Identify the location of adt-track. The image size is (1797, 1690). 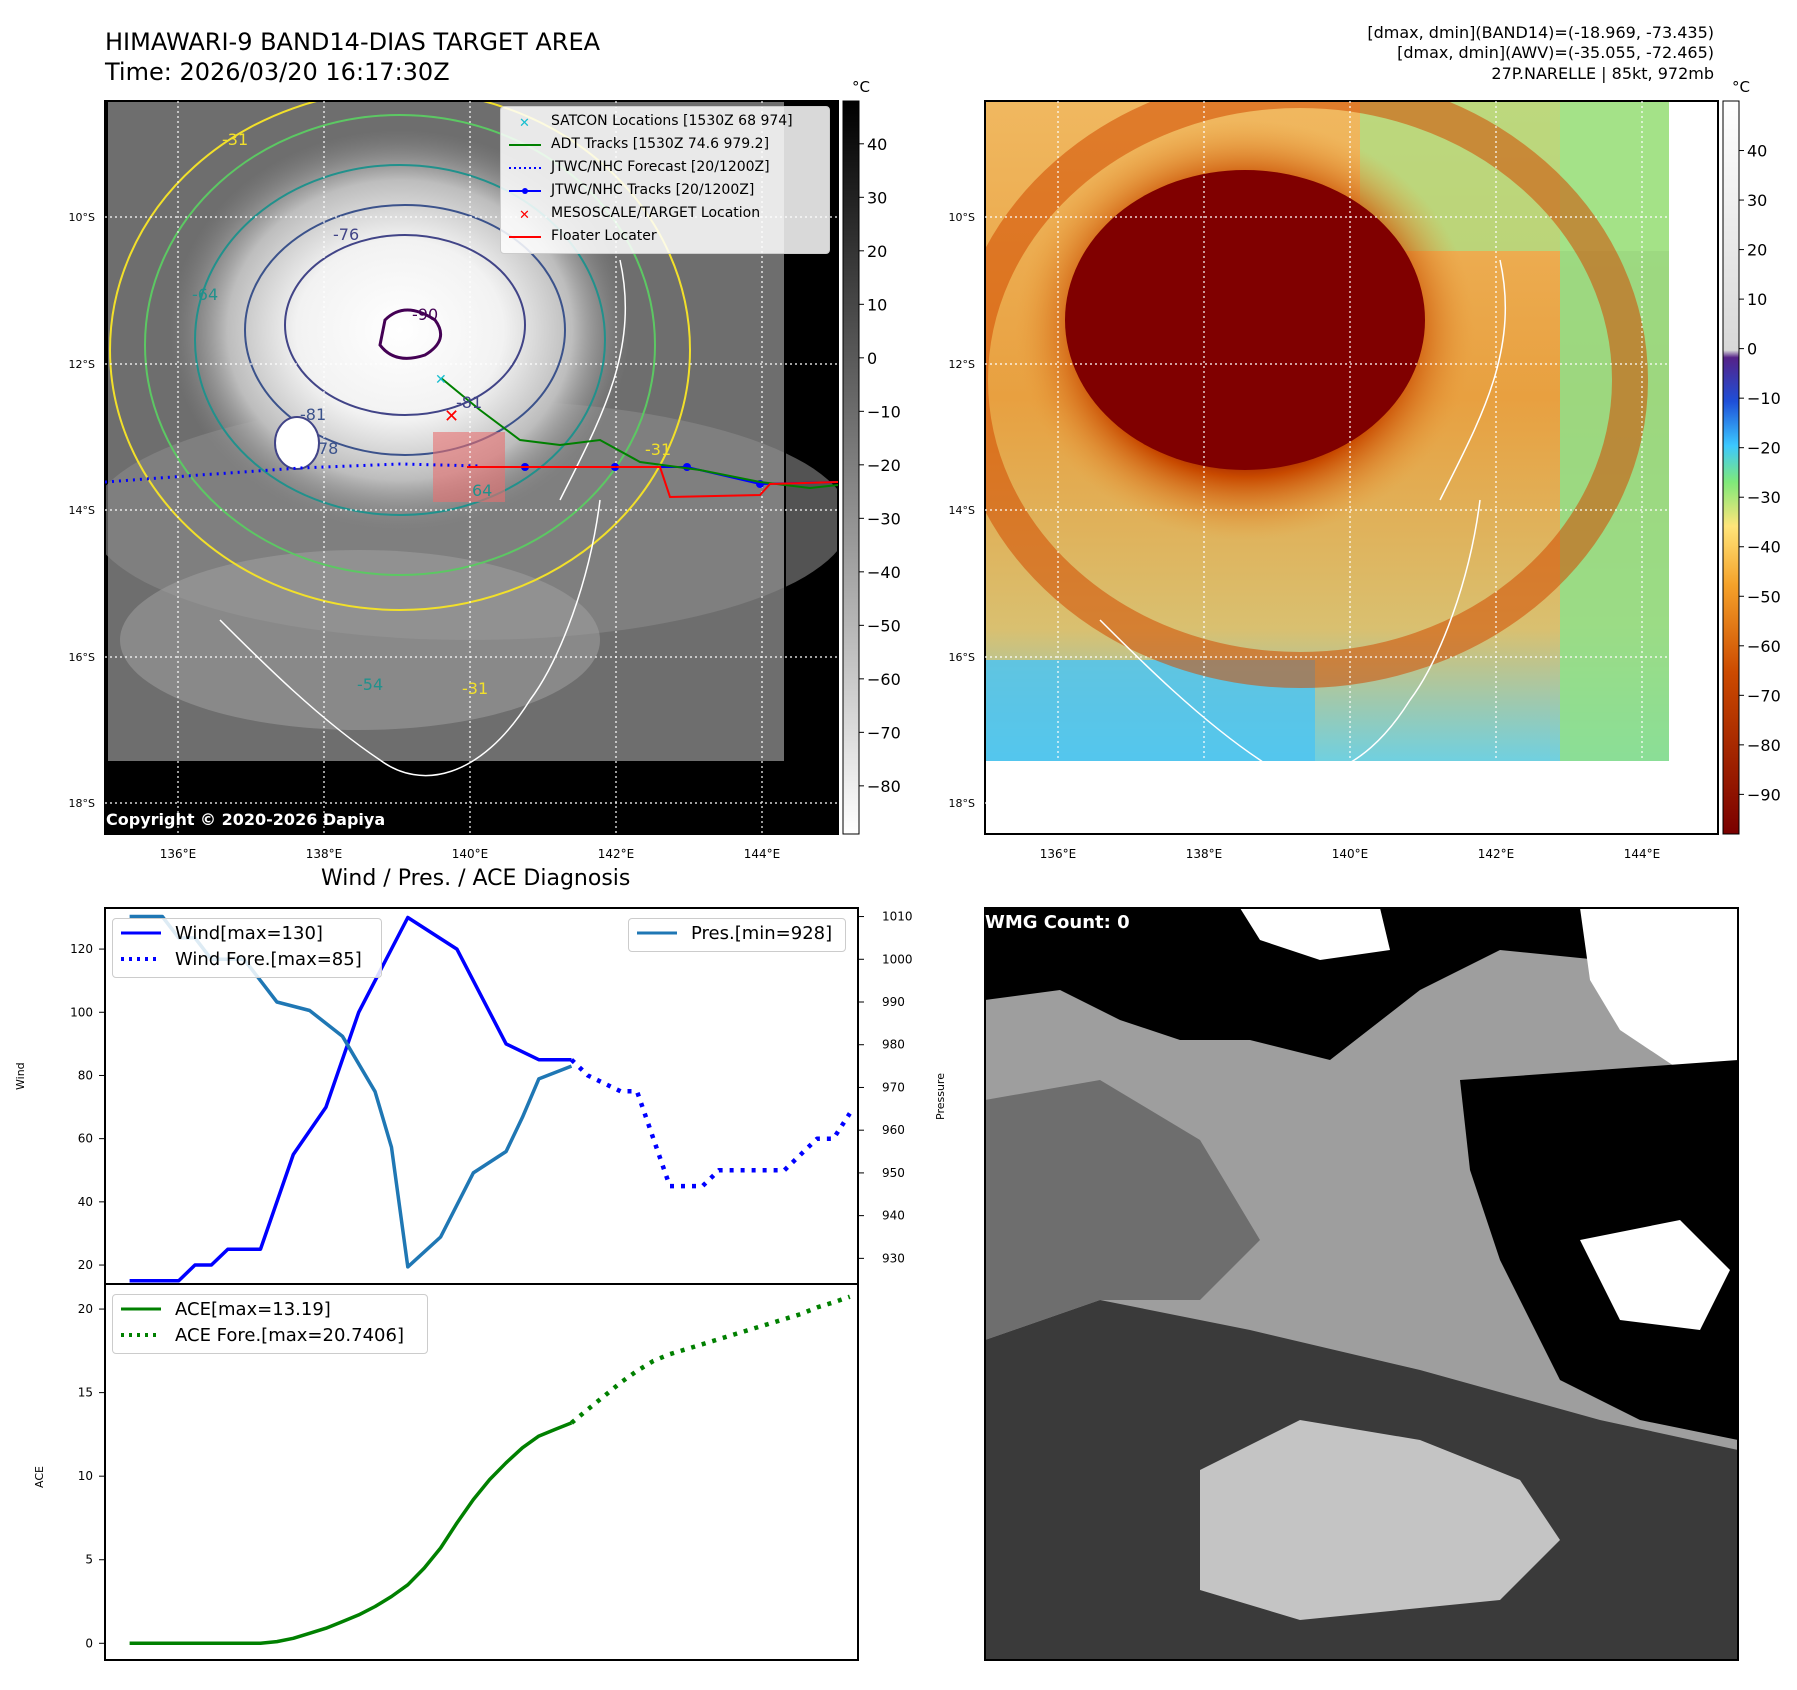
(639, 433).